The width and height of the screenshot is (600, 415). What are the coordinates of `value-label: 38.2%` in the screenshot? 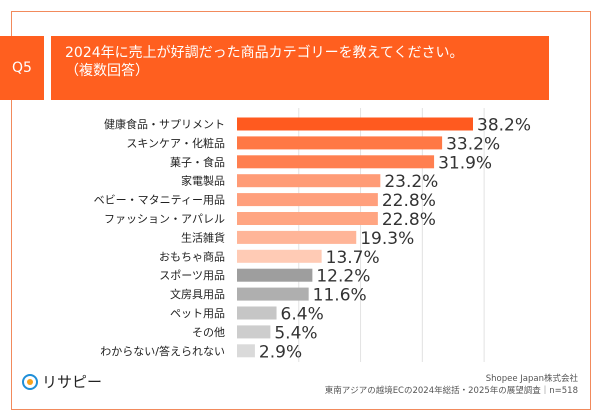 It's located at (504, 126).